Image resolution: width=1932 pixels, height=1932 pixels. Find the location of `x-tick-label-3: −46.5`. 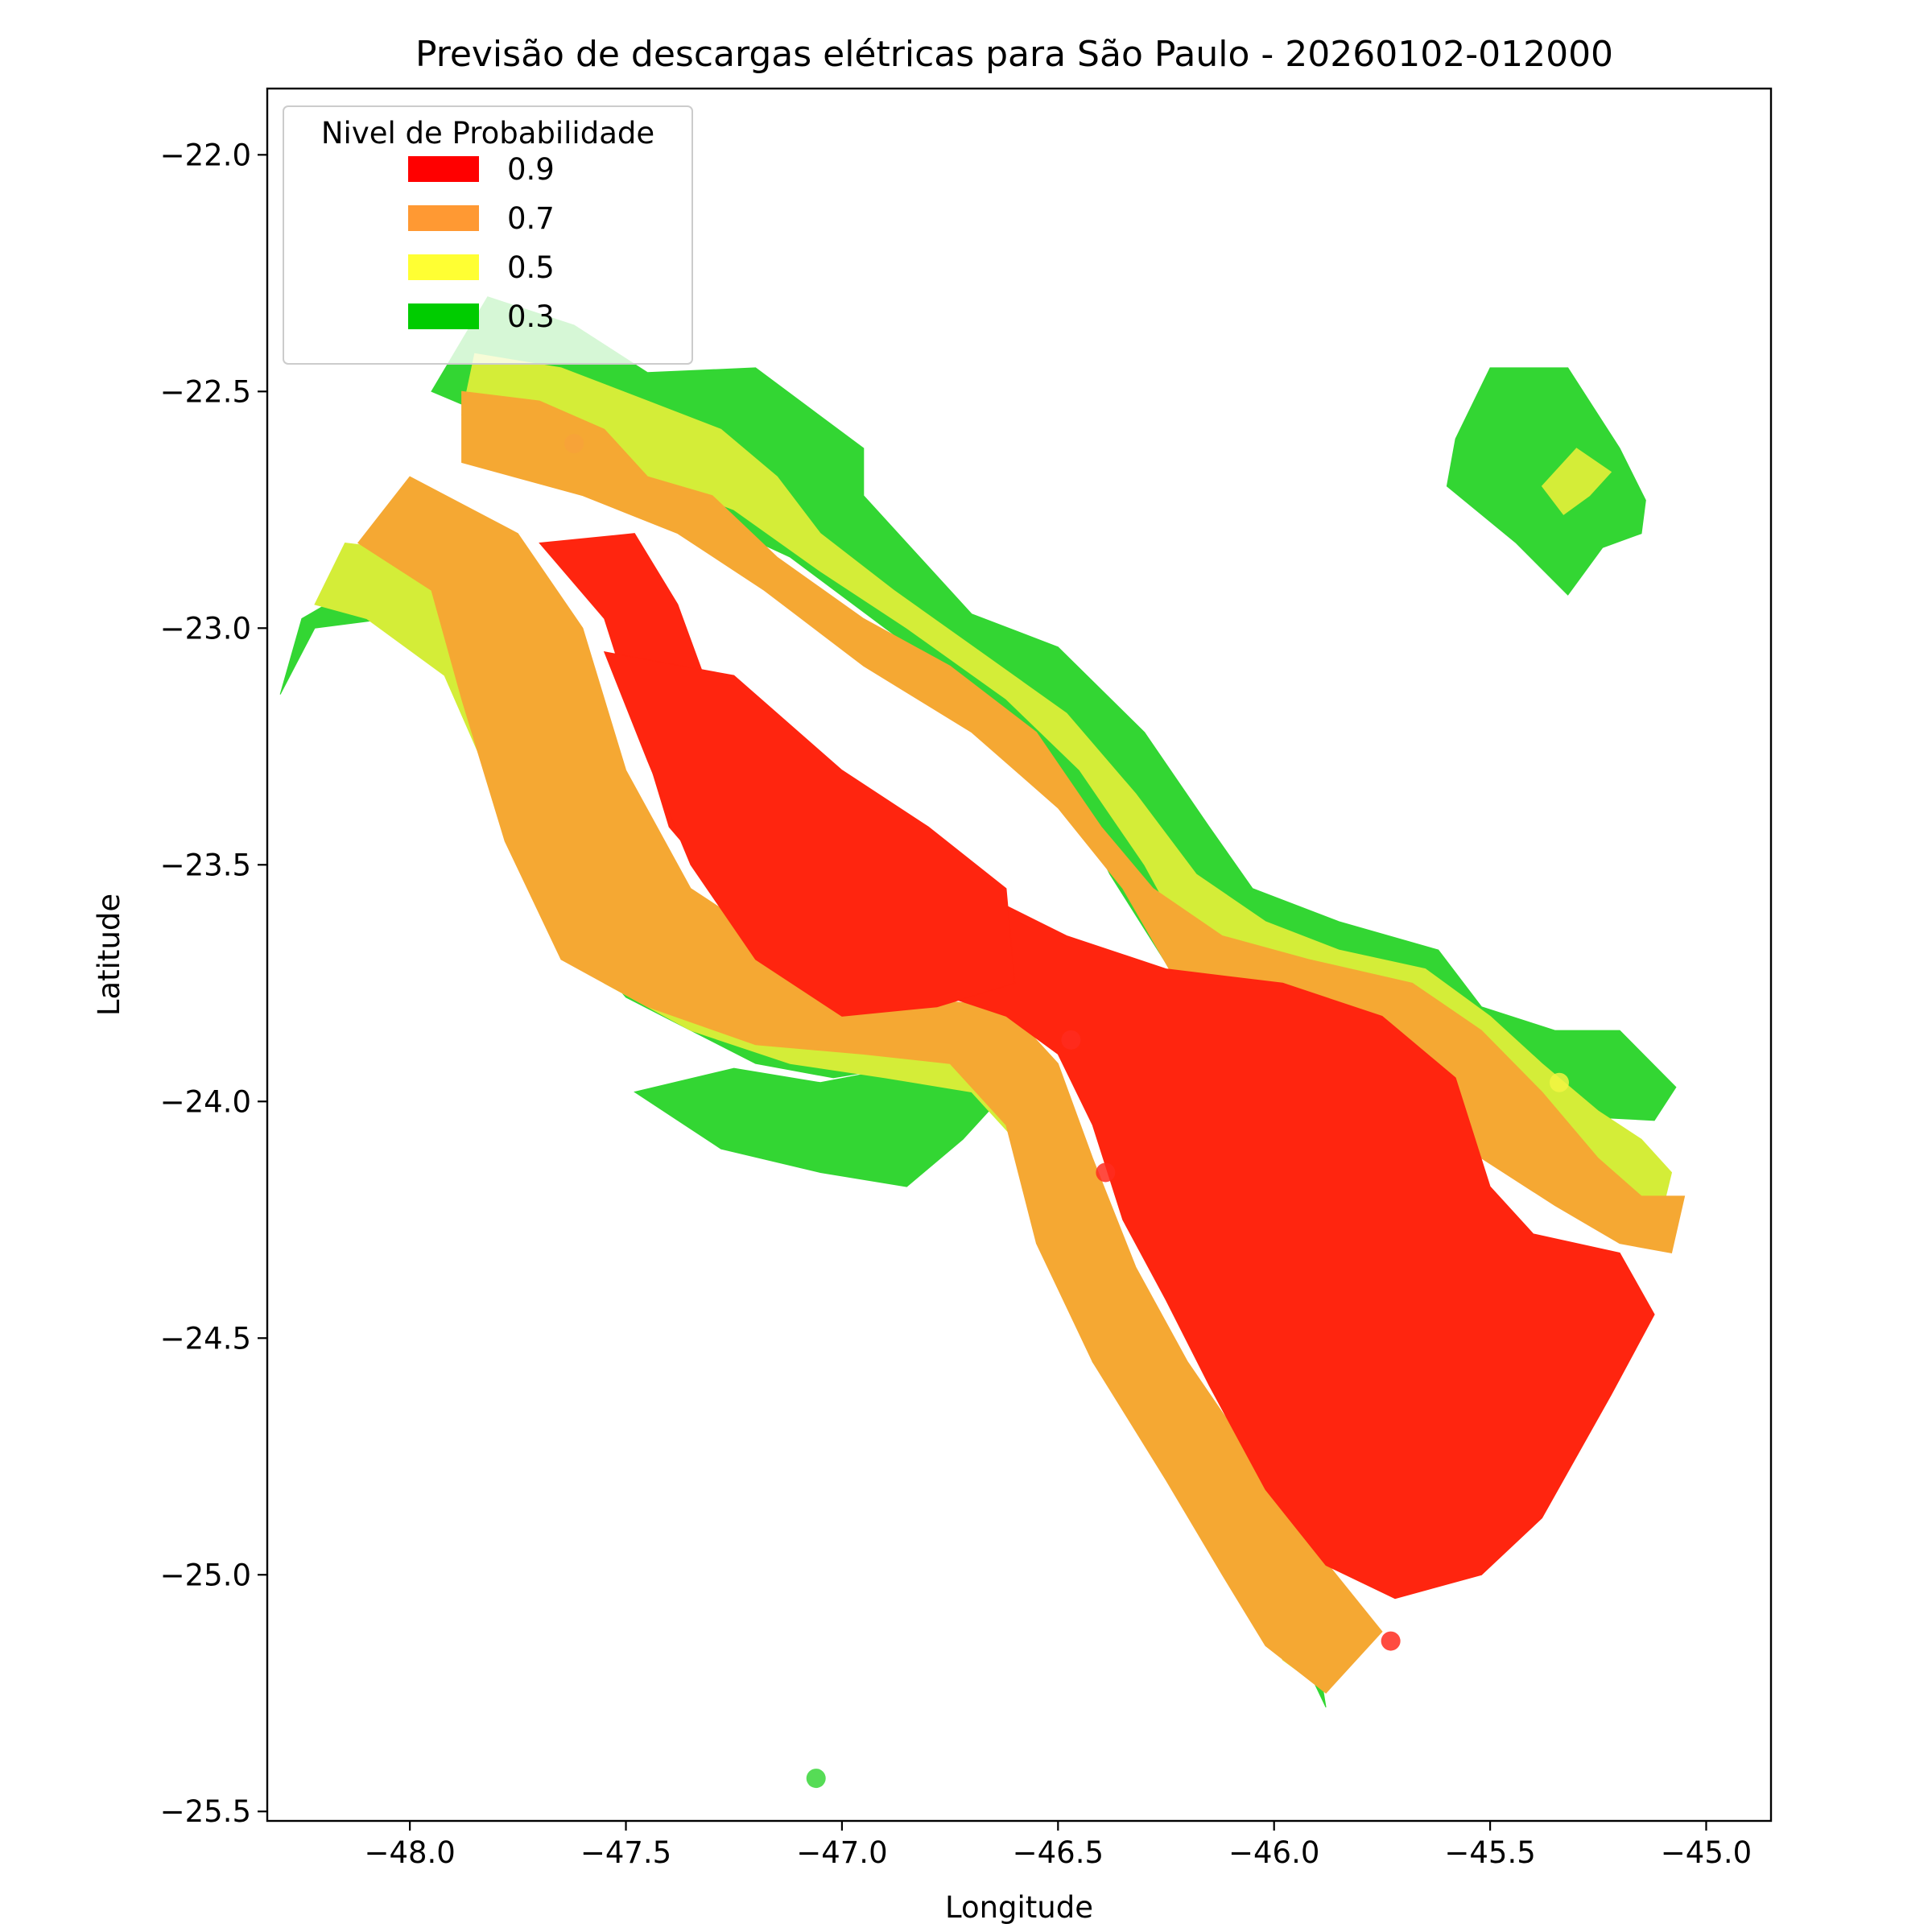

x-tick-label-3: −46.5 is located at coordinates (1058, 1852).